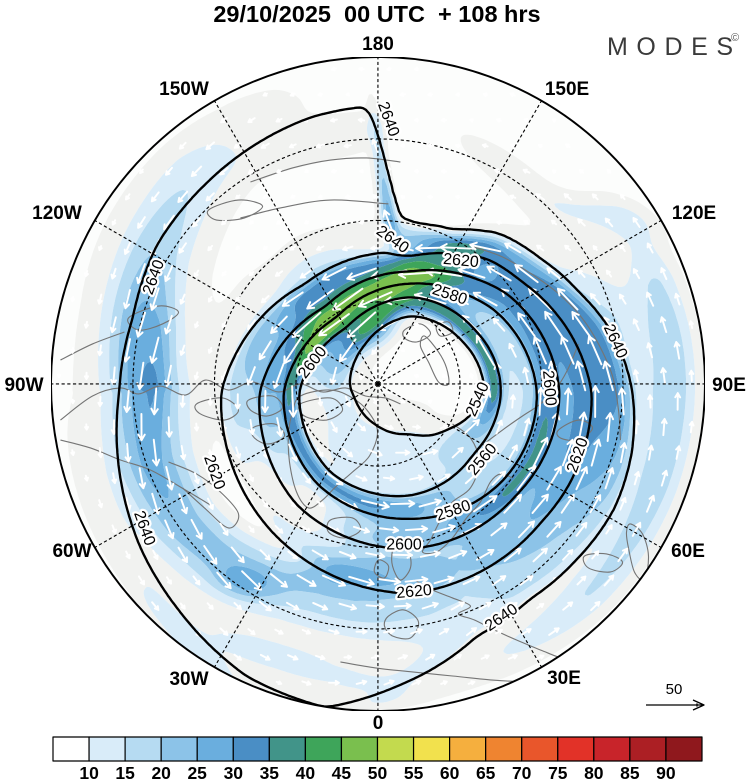 Image resolution: width=750 pixels, height=782 pixels. I want to click on svg-text: 120E, so click(694, 213).